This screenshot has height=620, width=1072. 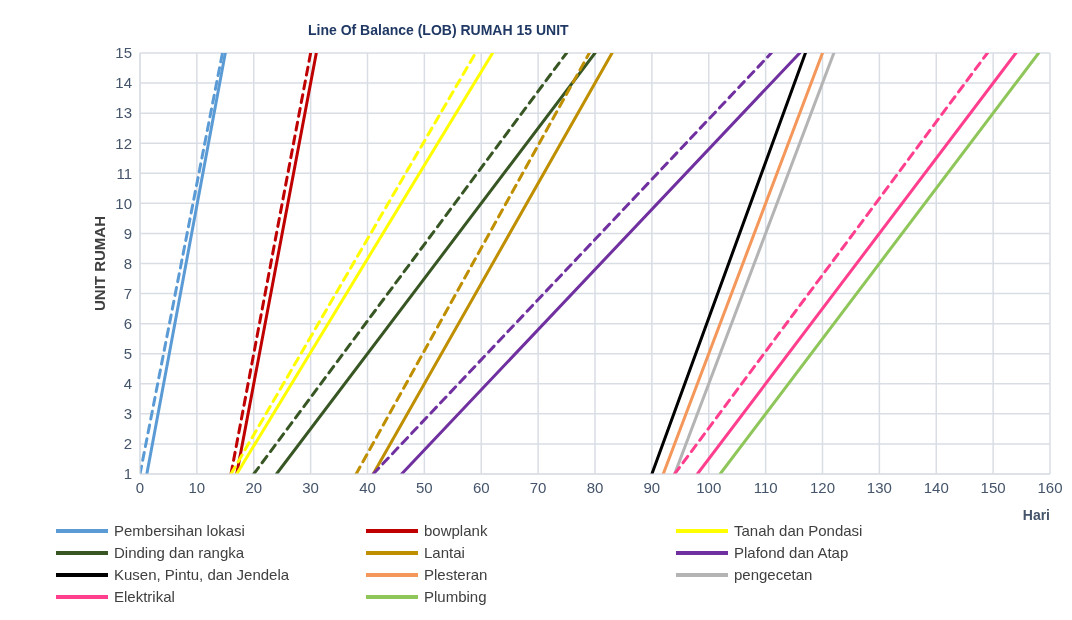 I want to click on legend-label: Tanah dan Pondasi, so click(x=798, y=530).